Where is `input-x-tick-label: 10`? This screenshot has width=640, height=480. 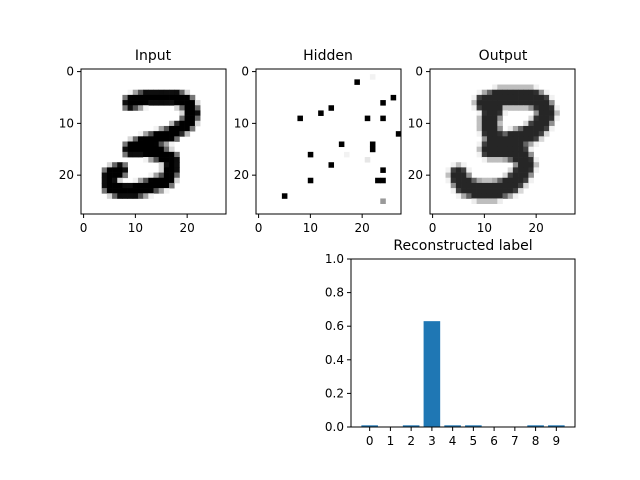 input-x-tick-label: 10 is located at coordinates (135, 228).